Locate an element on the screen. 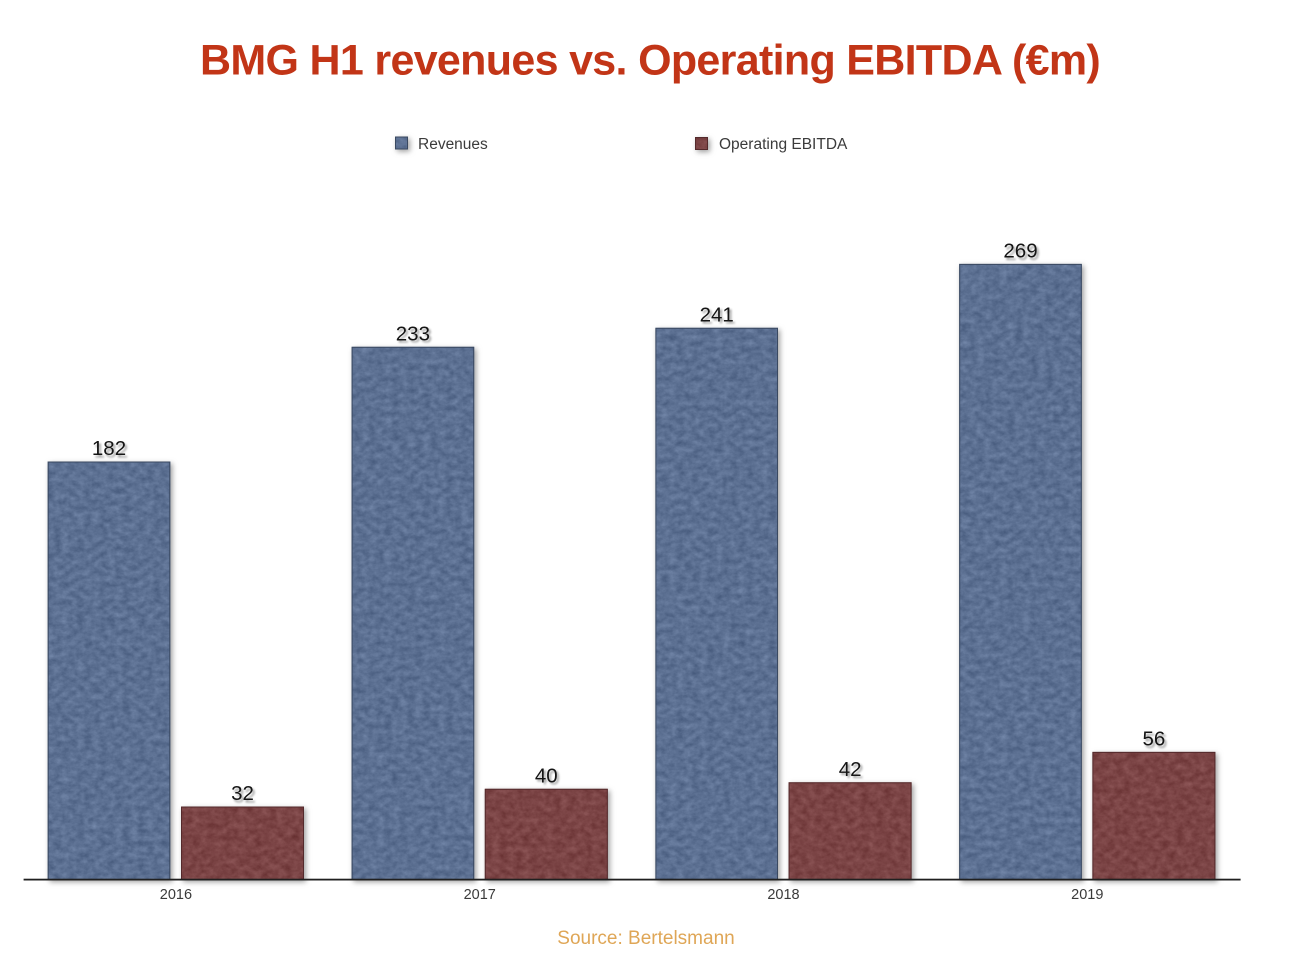 Image resolution: width=1296 pixels, height=972 pixels. svg-text: 2016 is located at coordinates (176, 895).